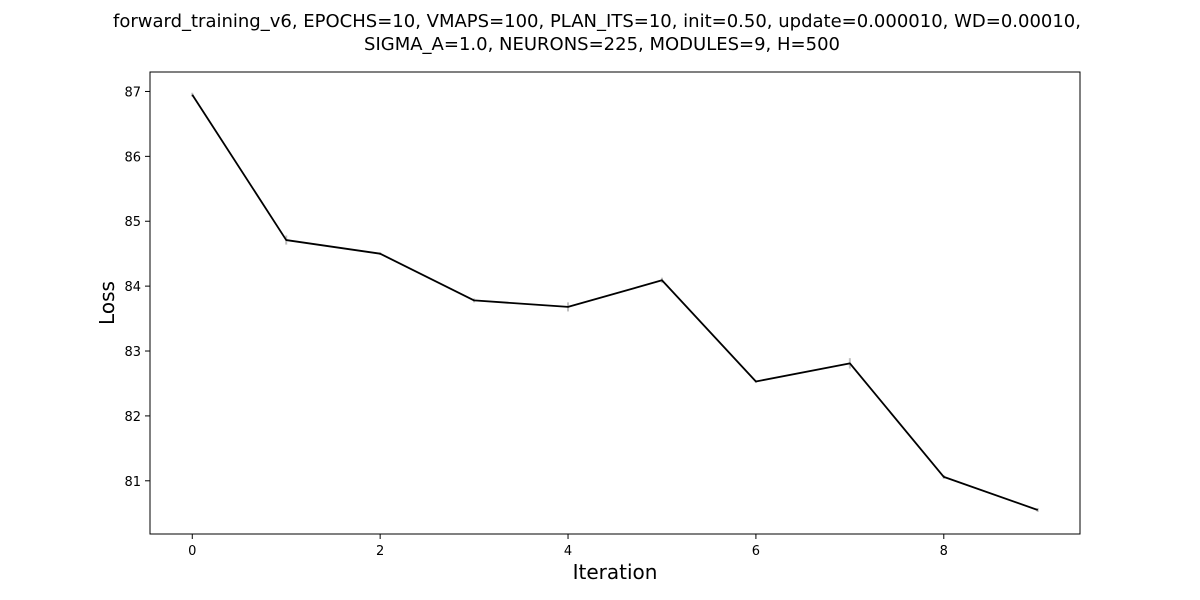 This screenshot has height=600, width=1200. What do you see at coordinates (944, 551) in the screenshot?
I see `x-tick-label: 8` at bounding box center [944, 551].